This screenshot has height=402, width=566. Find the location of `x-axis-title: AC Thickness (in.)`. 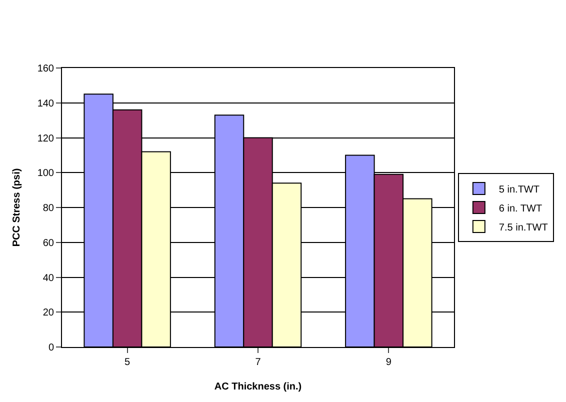

x-axis-title: AC Thickness (in.) is located at coordinates (258, 387).